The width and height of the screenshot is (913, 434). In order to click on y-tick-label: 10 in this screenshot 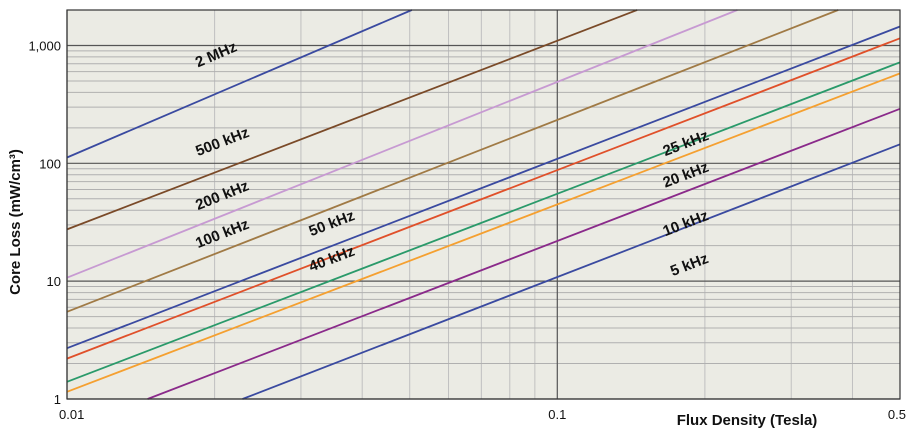, I will do `click(54, 281)`.